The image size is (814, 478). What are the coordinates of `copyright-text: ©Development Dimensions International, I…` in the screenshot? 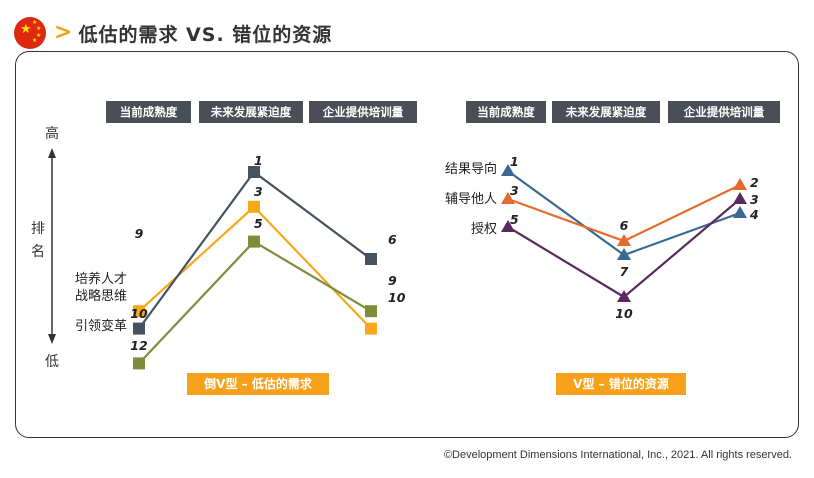 It's located at (617, 455).